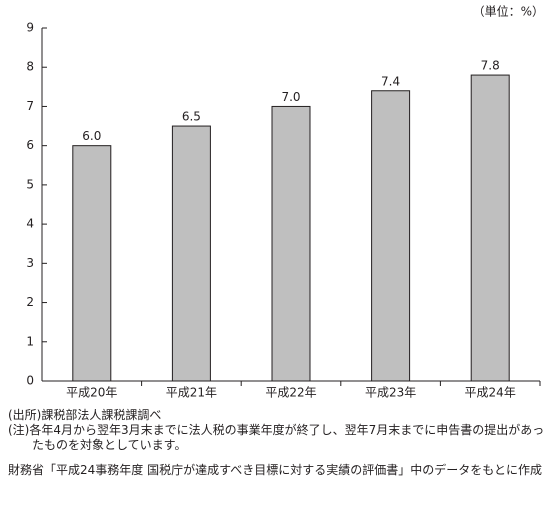  Describe the element at coordinates (508, 11) in the screenshot. I see `unit-label: （単位：%）` at that location.